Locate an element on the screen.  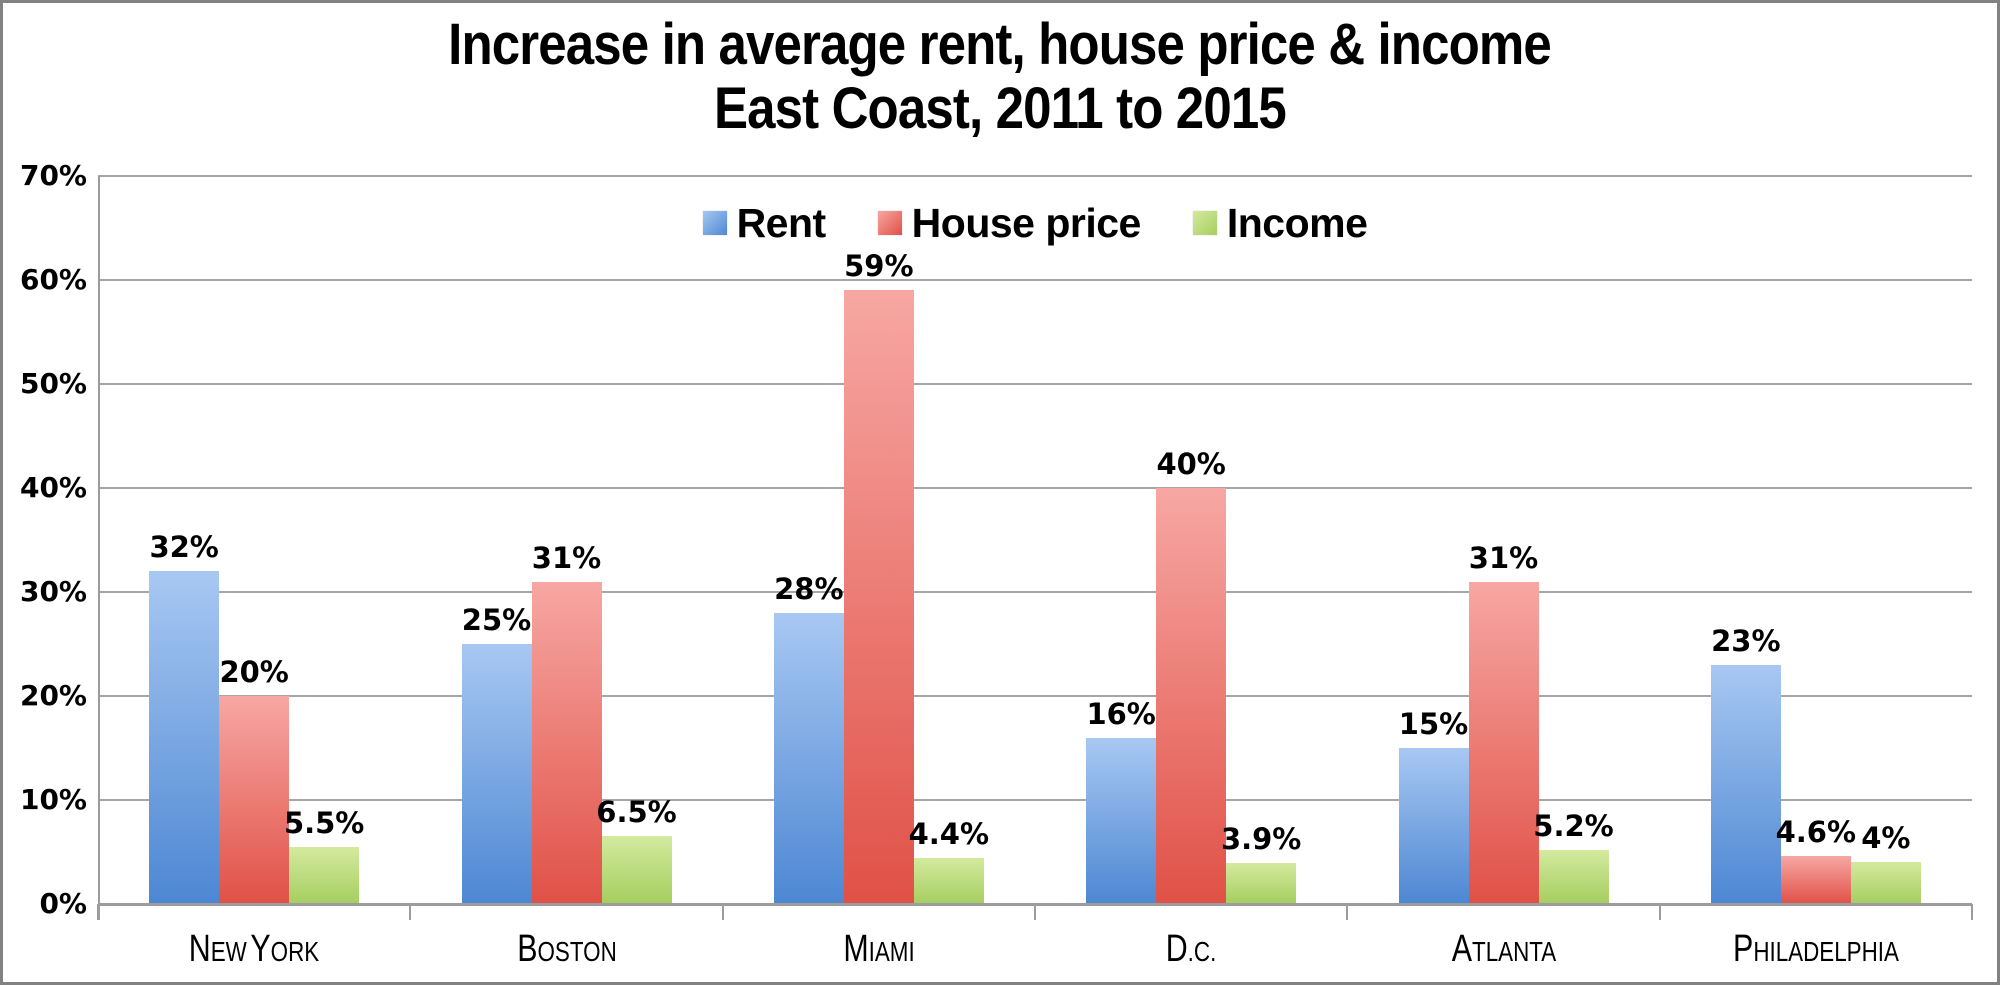
y-axis-line is located at coordinates (99, 548).